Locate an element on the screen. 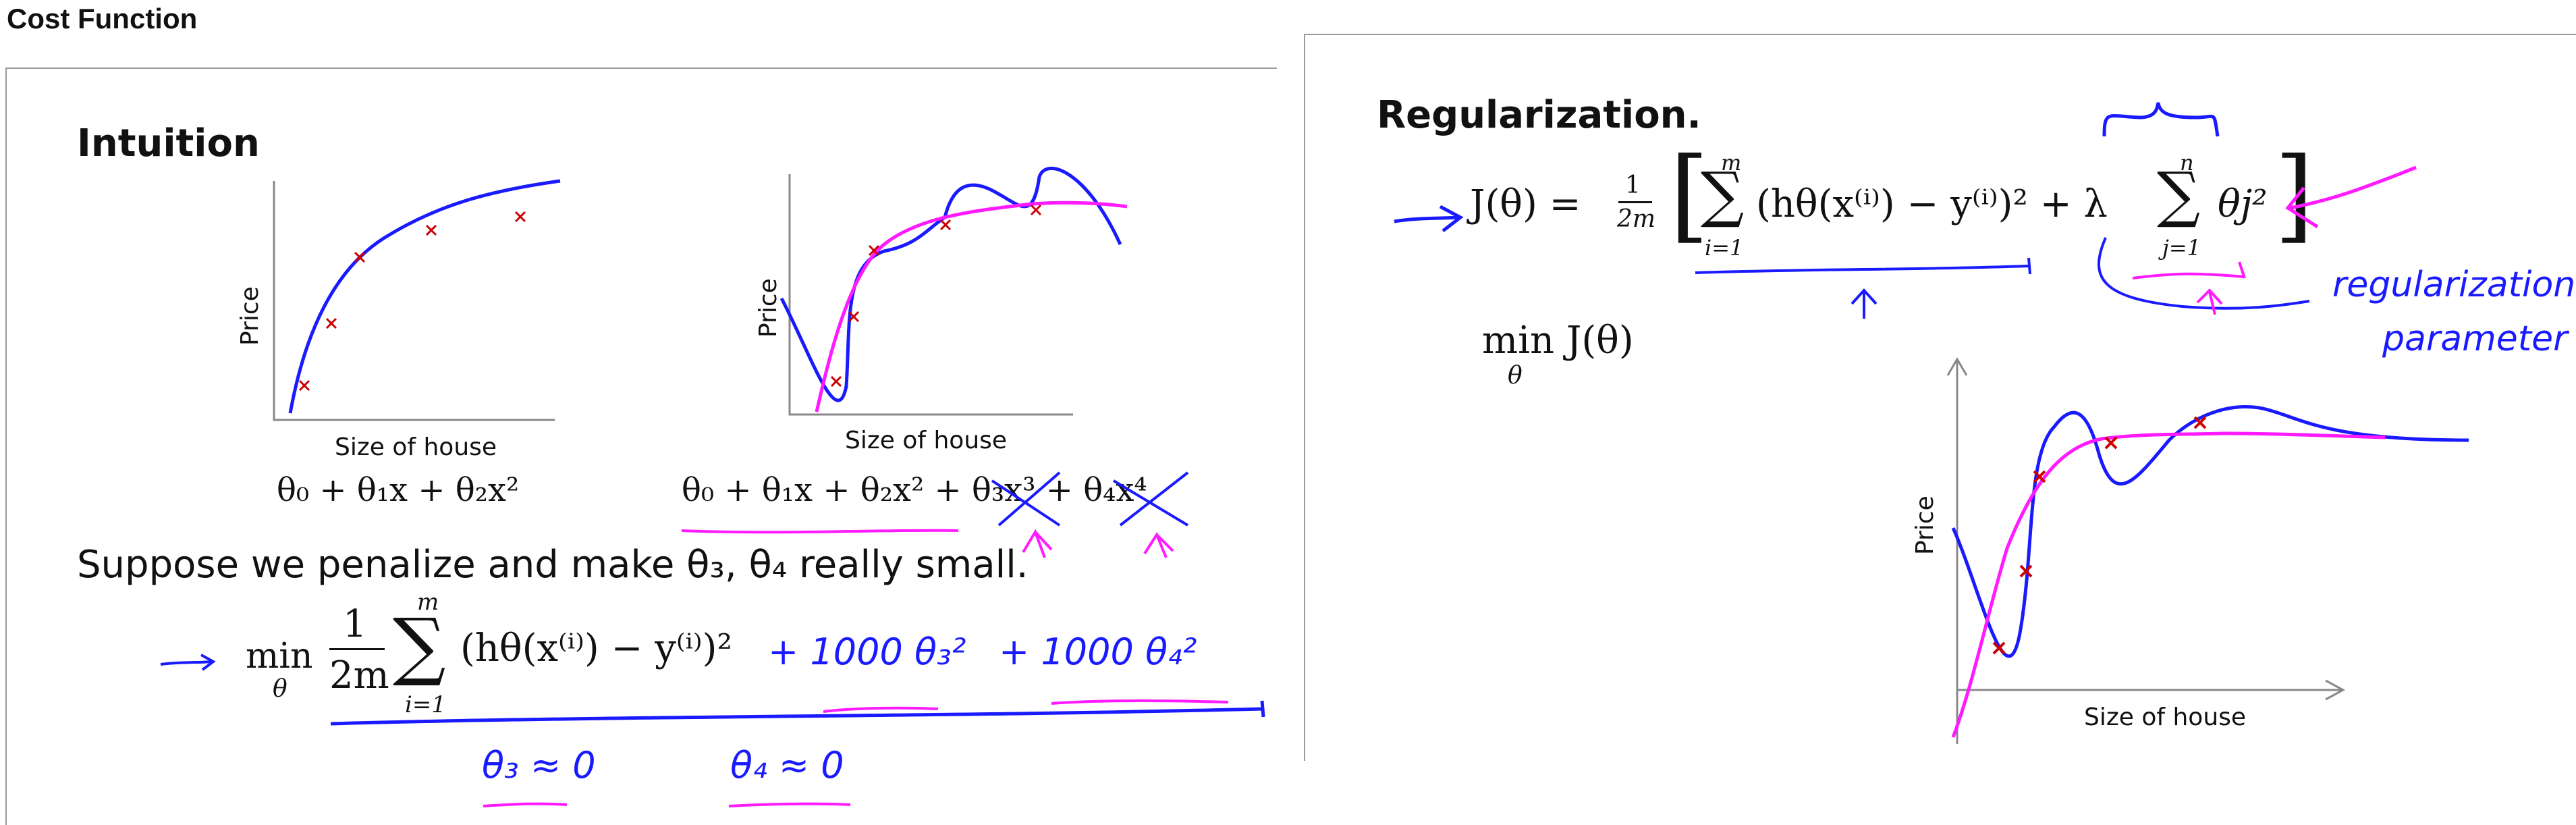 This screenshot has height=825, width=2576. plot-axes is located at coordinates (2146, 550).